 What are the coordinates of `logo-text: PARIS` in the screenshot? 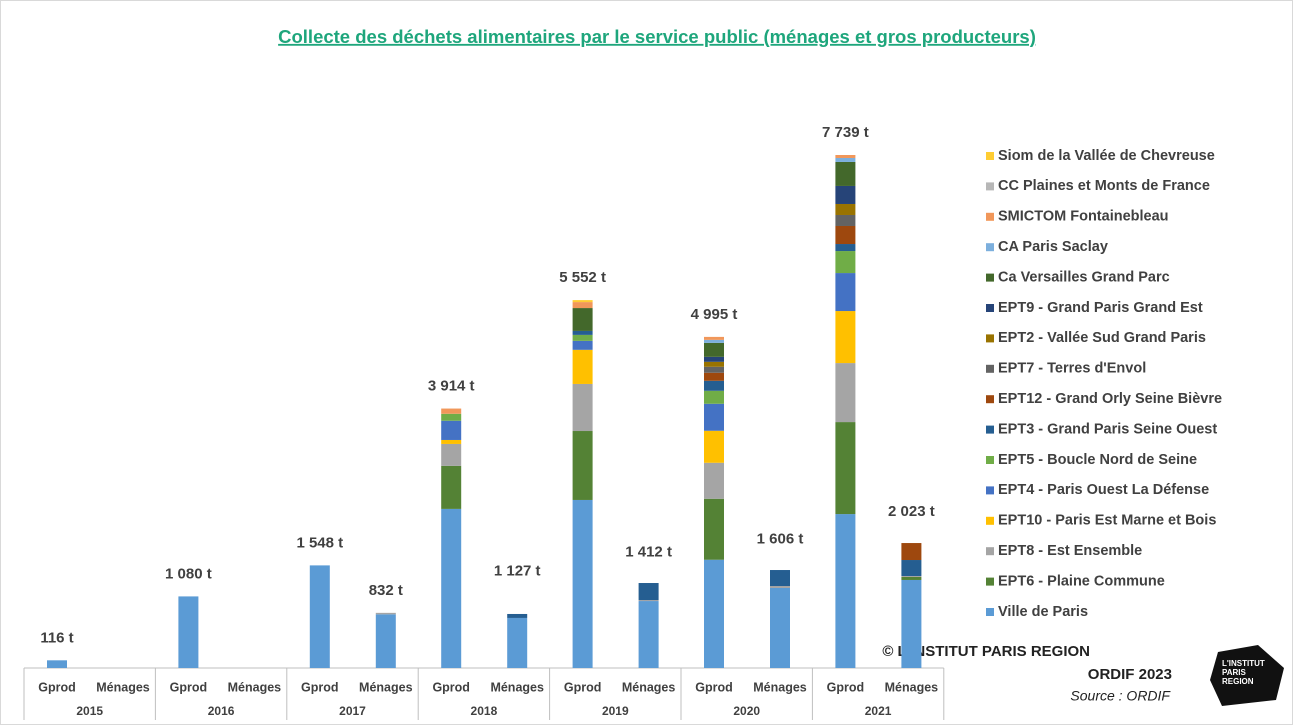 It's located at (1234, 672).